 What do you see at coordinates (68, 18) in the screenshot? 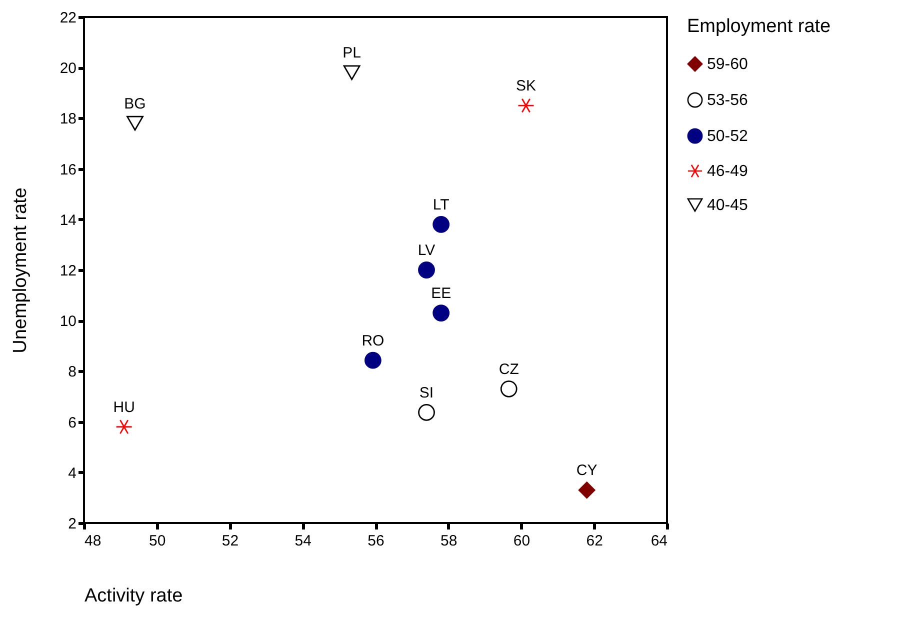
I see `y-tick-label: 22` at bounding box center [68, 18].